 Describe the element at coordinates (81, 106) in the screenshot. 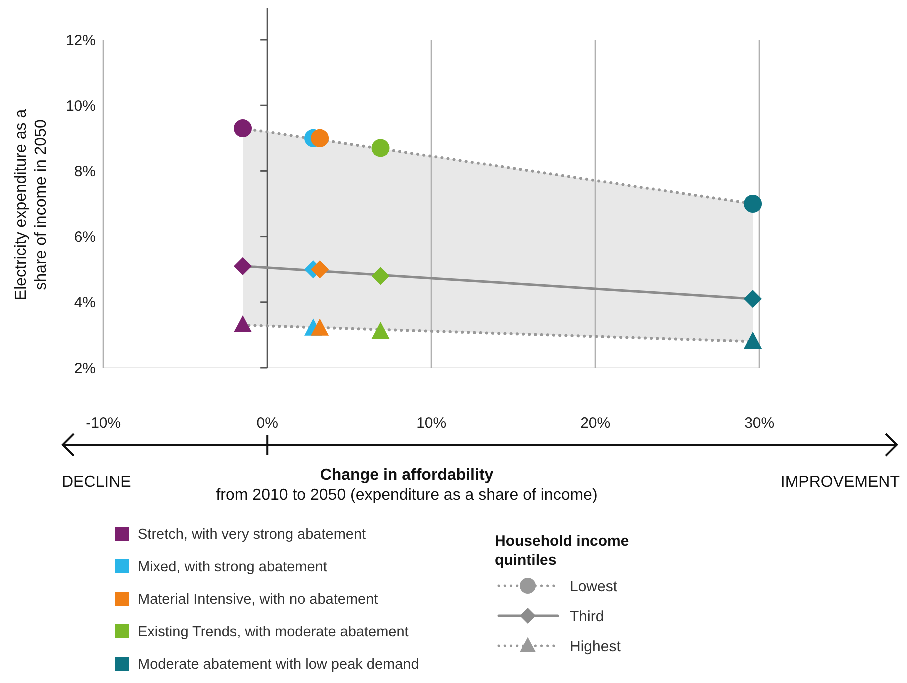

I see `y-tick-label: 10%` at that location.